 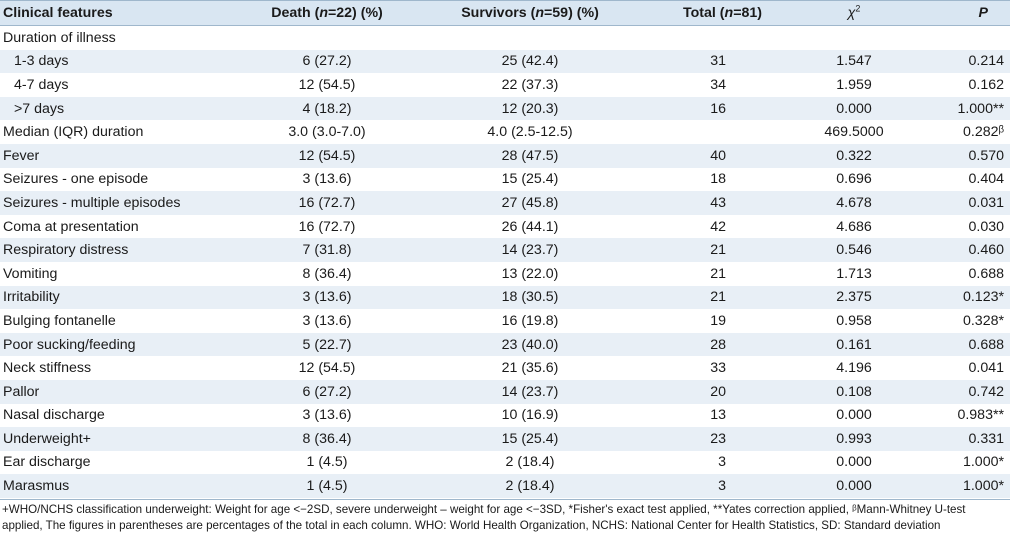 I want to click on cell-total: 40, so click(x=718, y=155).